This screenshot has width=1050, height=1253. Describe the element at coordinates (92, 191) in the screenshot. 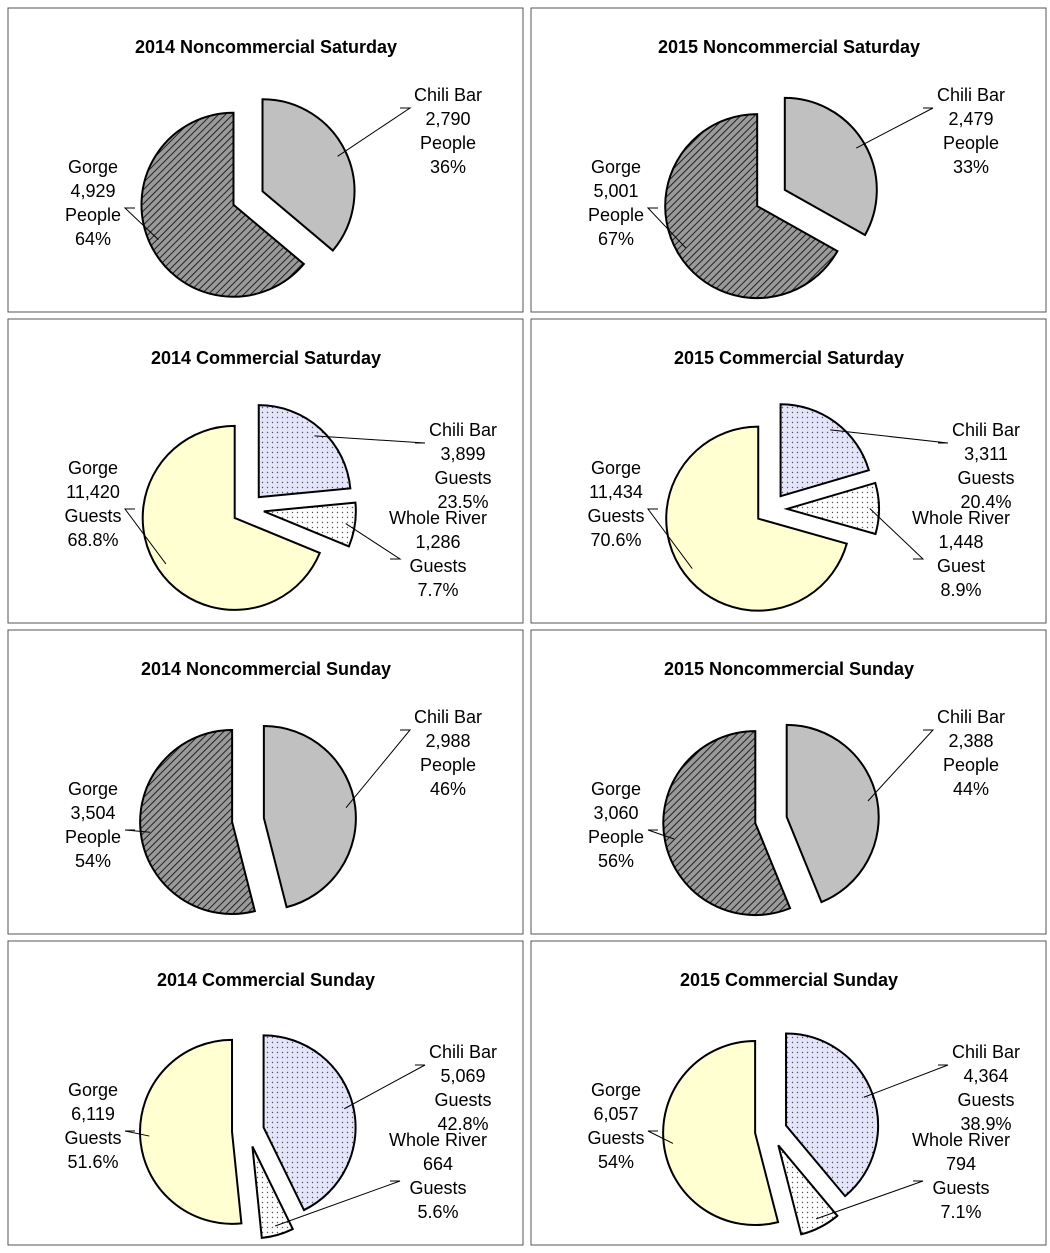

I see `slice-label: 4,929` at that location.